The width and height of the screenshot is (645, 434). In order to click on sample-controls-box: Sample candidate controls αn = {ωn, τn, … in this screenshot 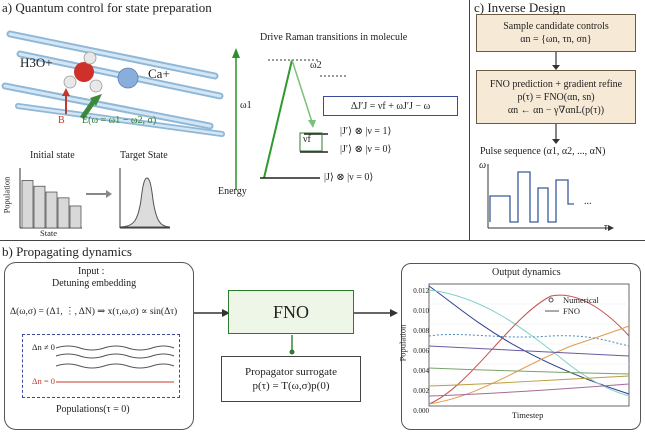, I will do `click(556, 33)`.